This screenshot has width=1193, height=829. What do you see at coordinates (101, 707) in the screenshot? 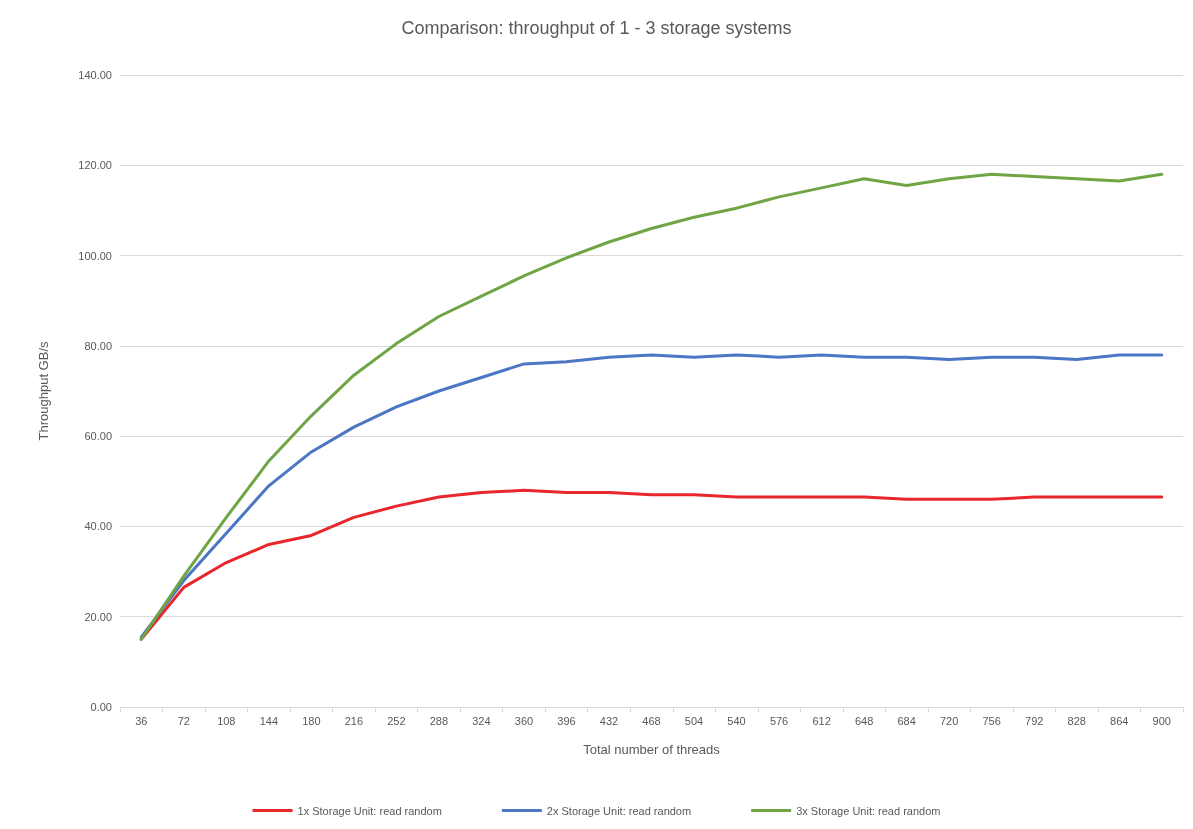
I see `y-tick-label: 0.00` at bounding box center [101, 707].